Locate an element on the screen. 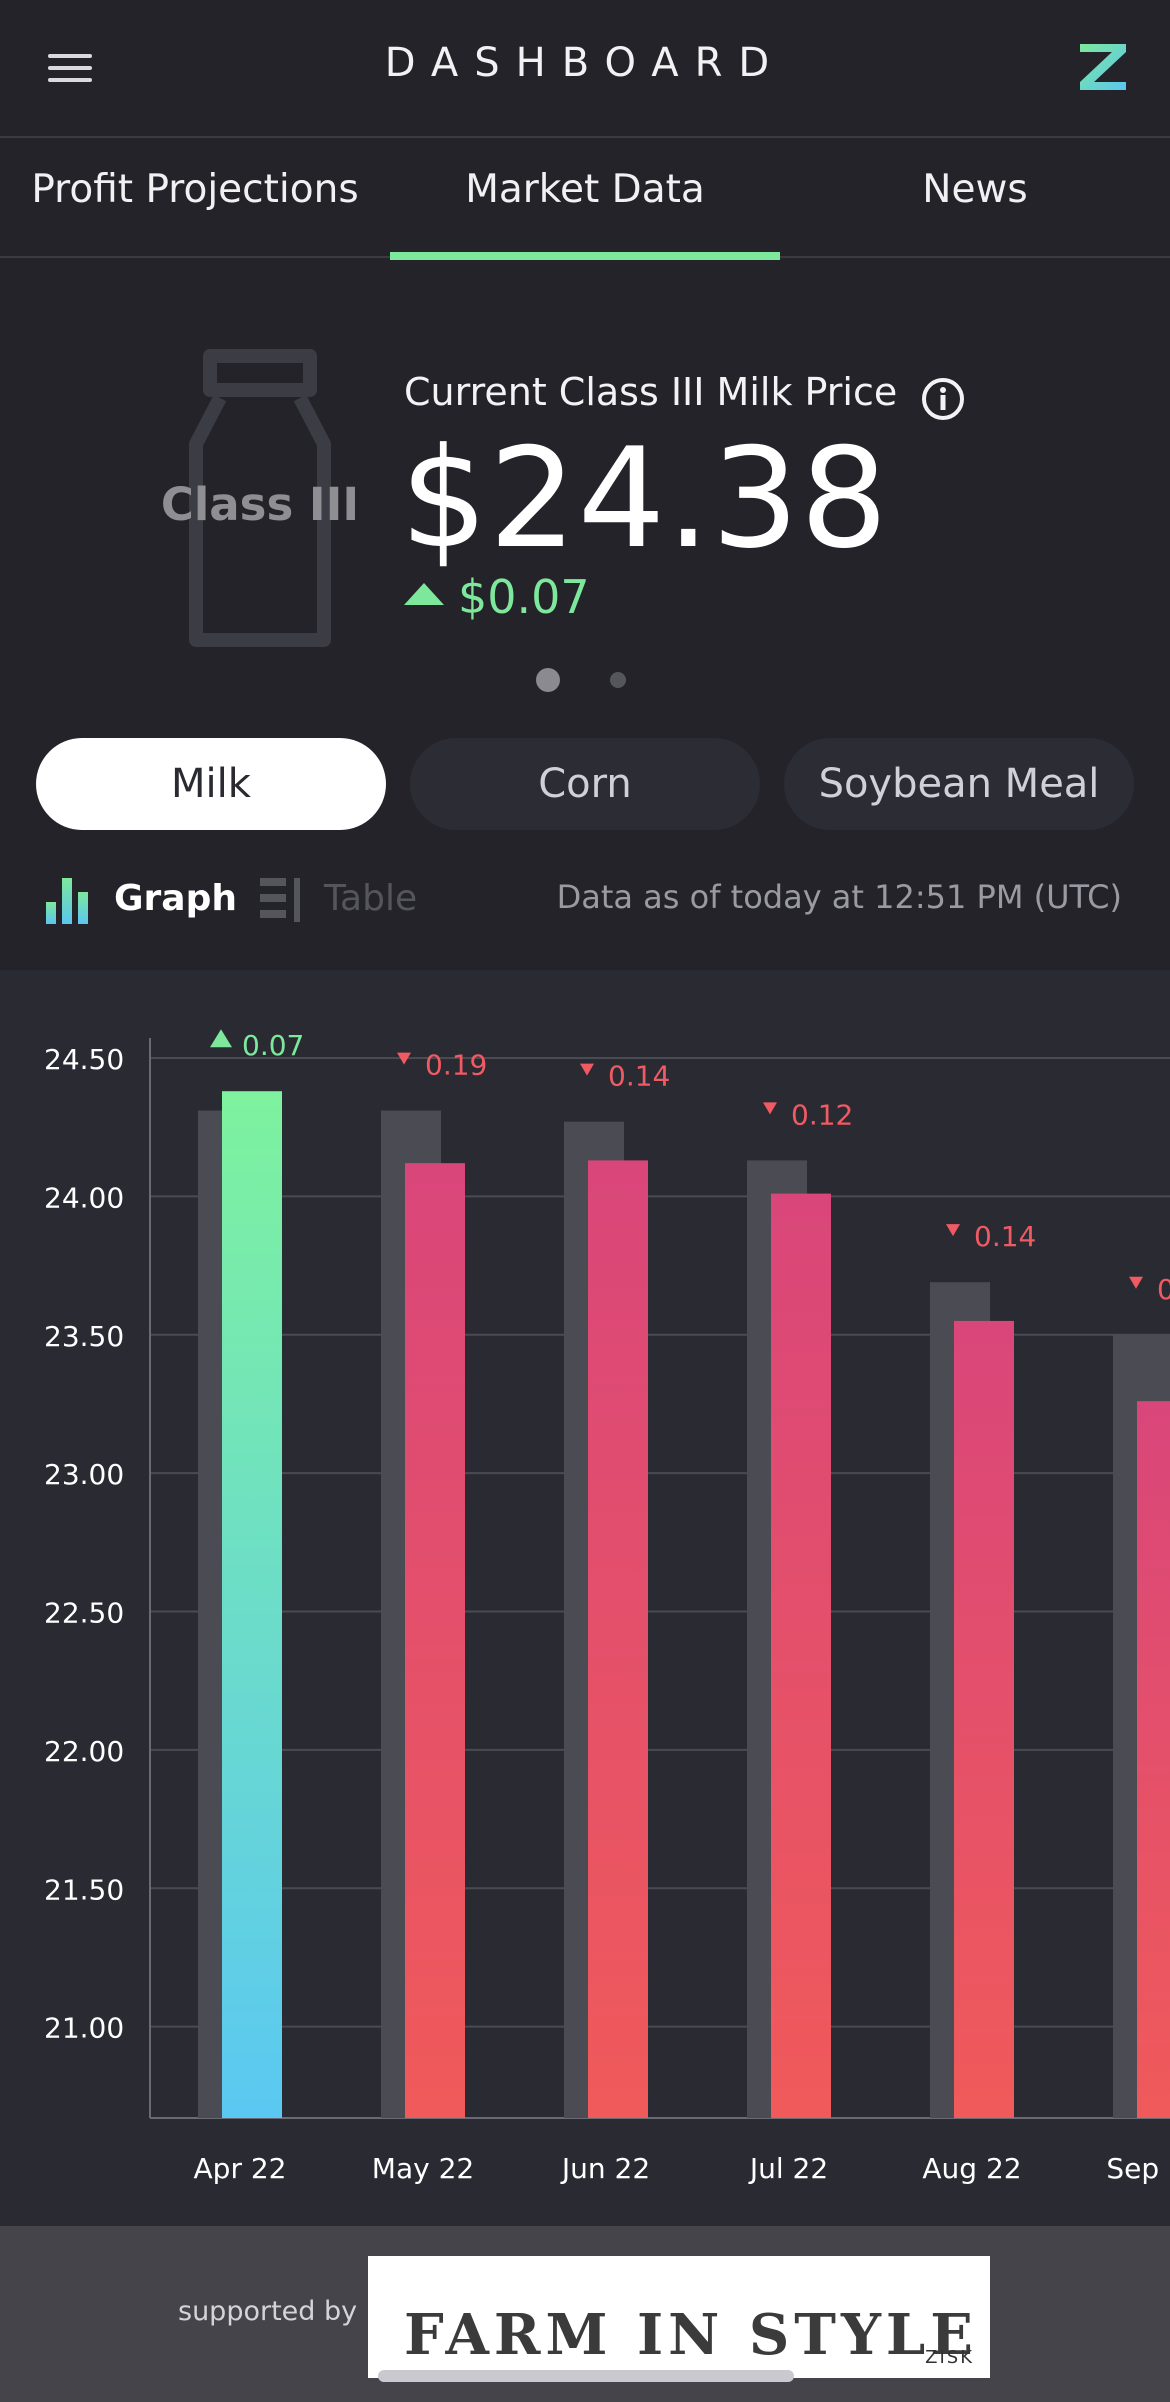  hamburger-menu-icon is located at coordinates (70, 68).